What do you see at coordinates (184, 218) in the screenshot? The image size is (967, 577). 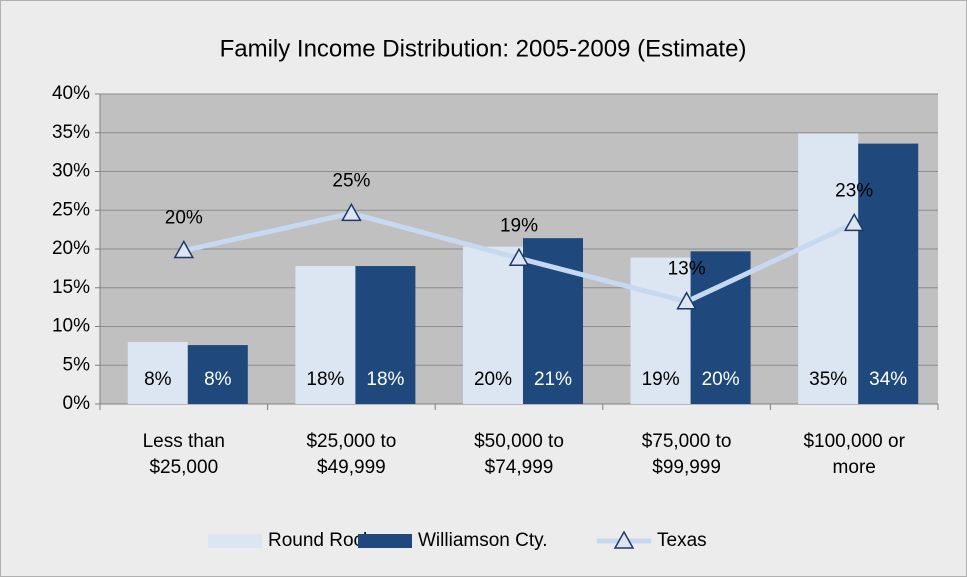 I see `line-value-label: 20%` at bounding box center [184, 218].